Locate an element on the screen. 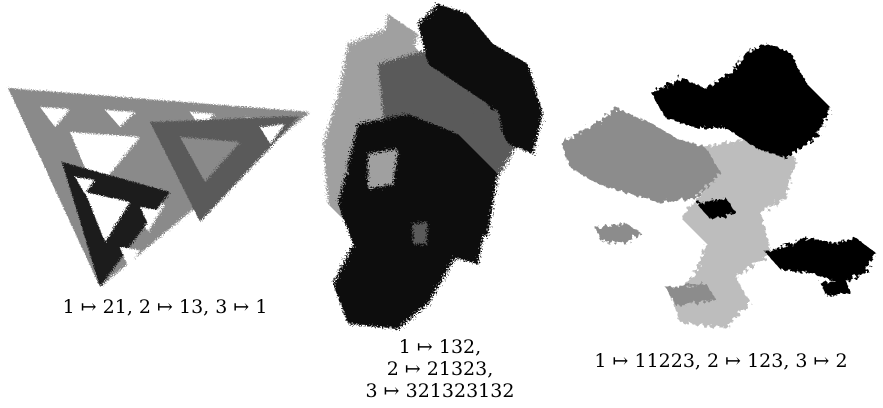  caption-1: 1 ↦ 21, 2 ↦ 13, 3 ↦ 1 is located at coordinates (165, 307).